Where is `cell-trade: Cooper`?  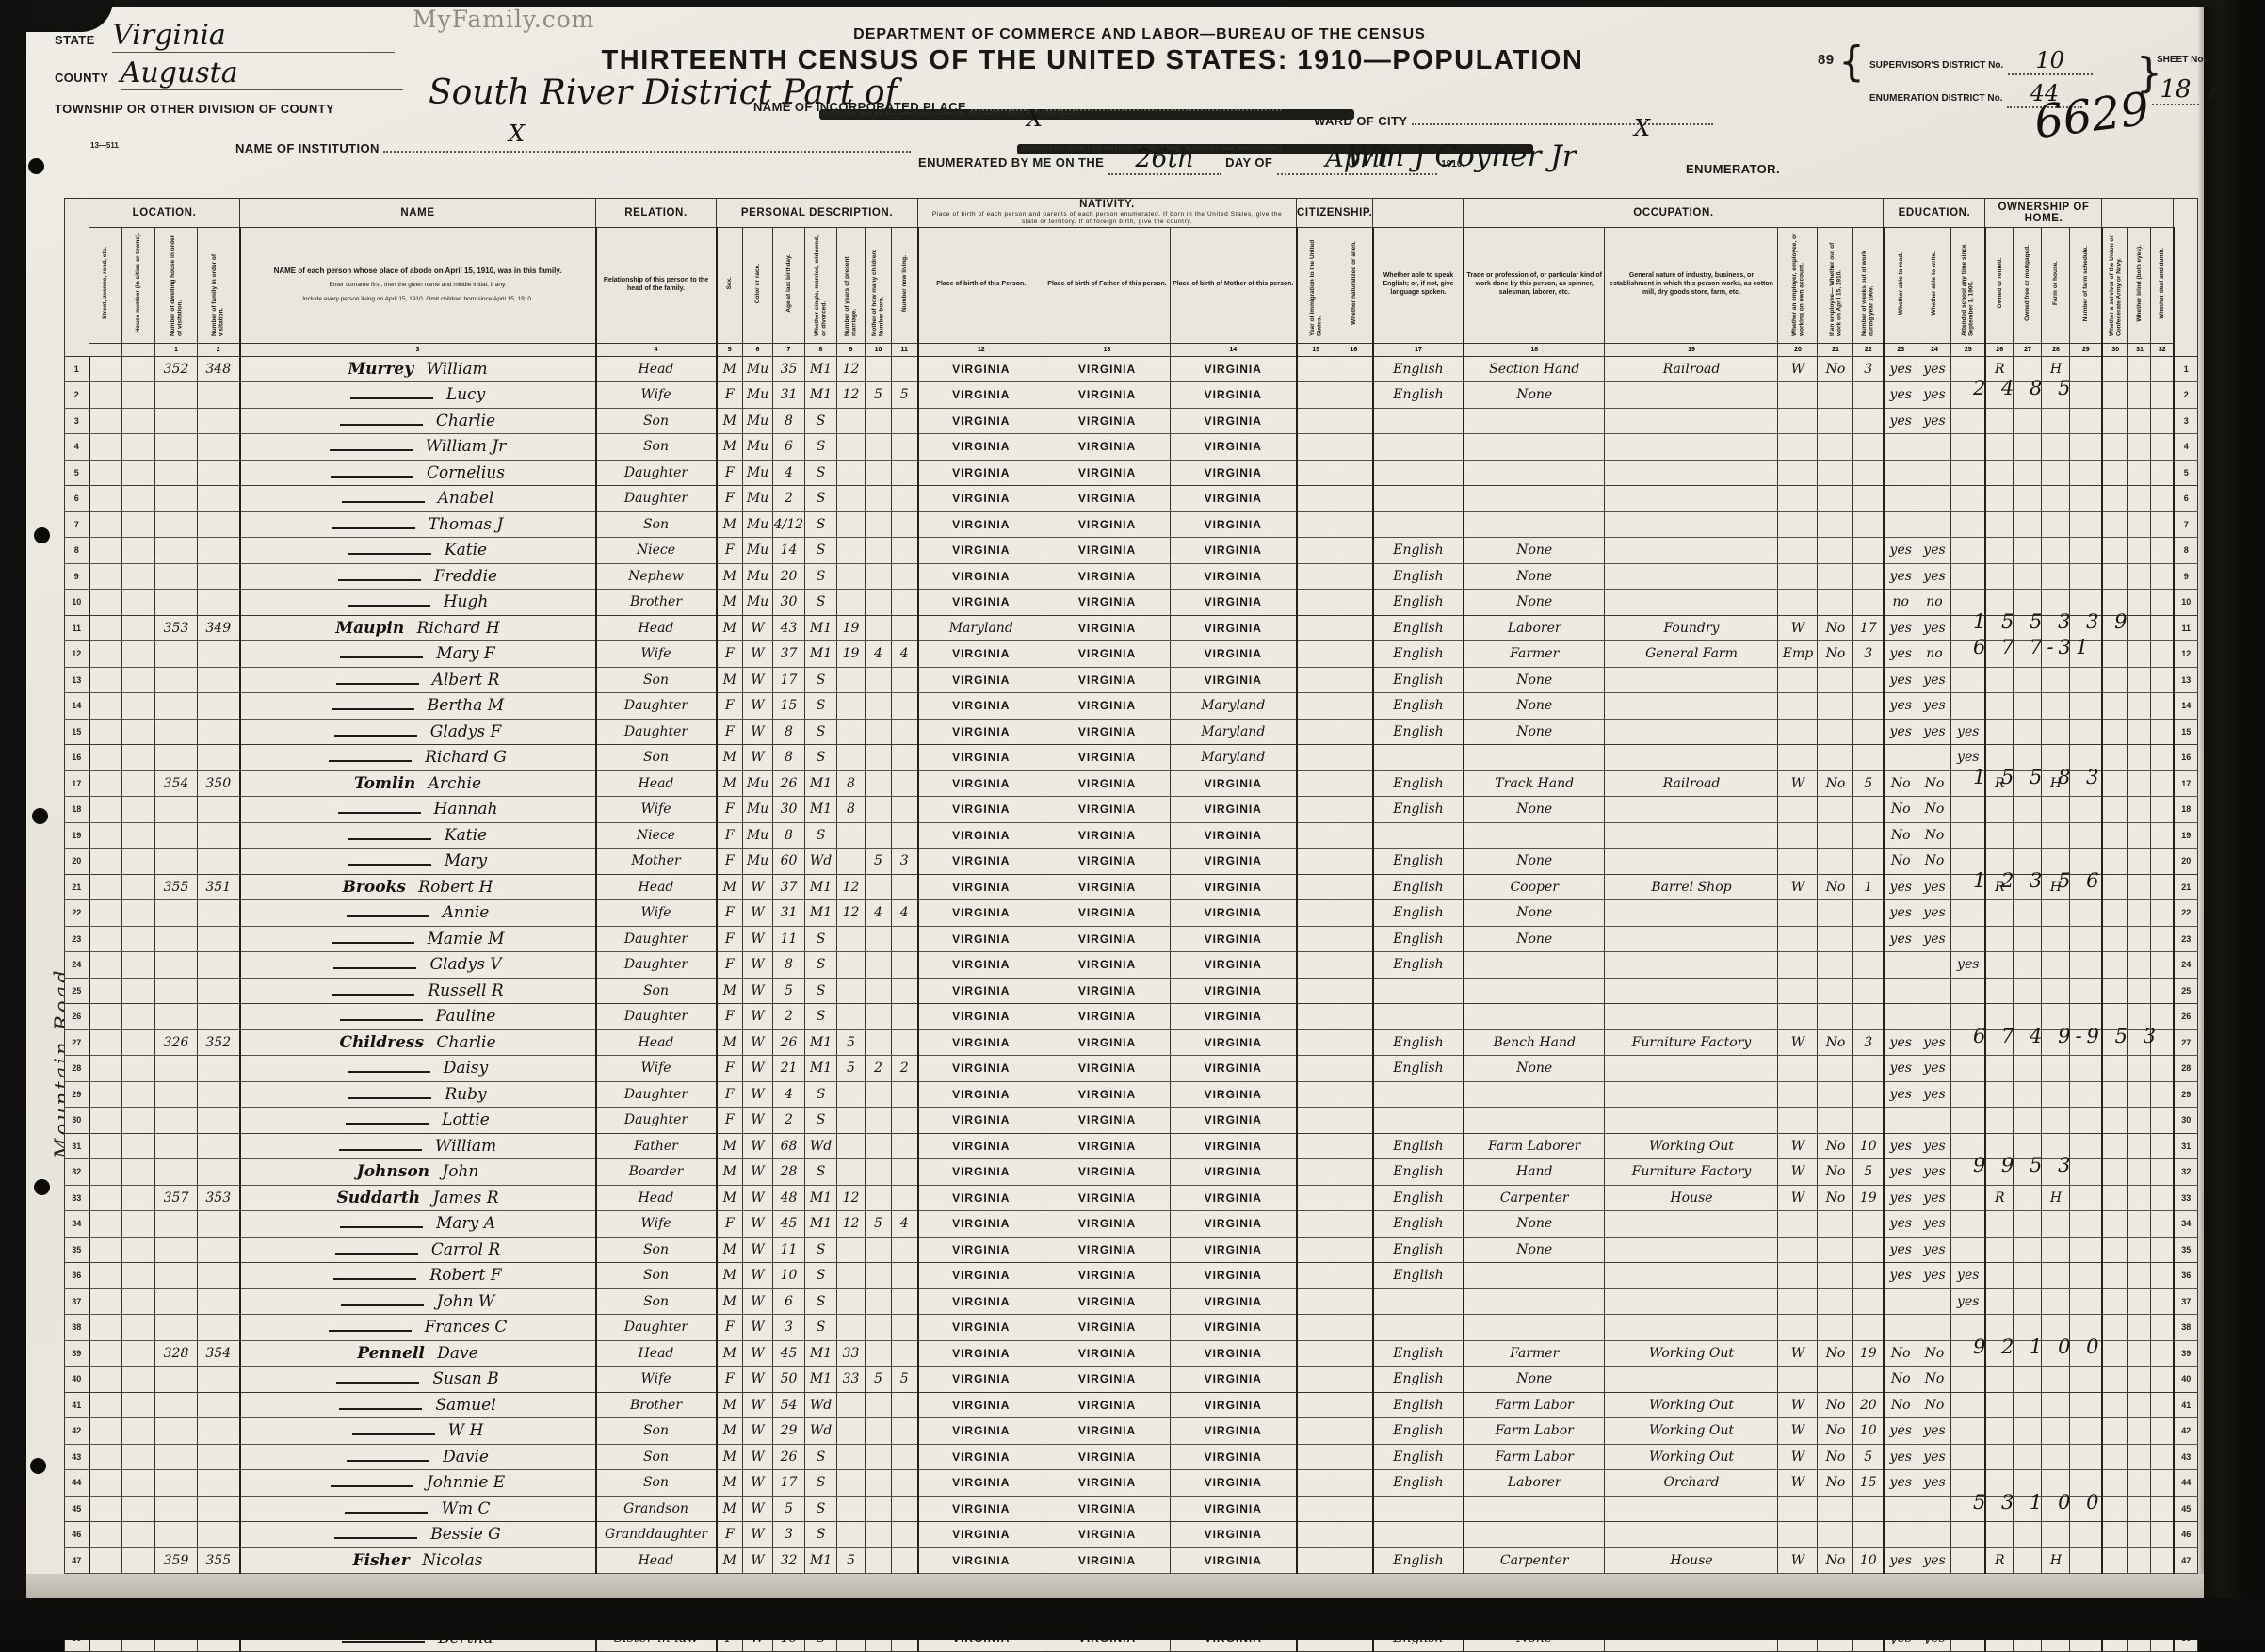
cell-trade: Cooper is located at coordinates (1535, 888).